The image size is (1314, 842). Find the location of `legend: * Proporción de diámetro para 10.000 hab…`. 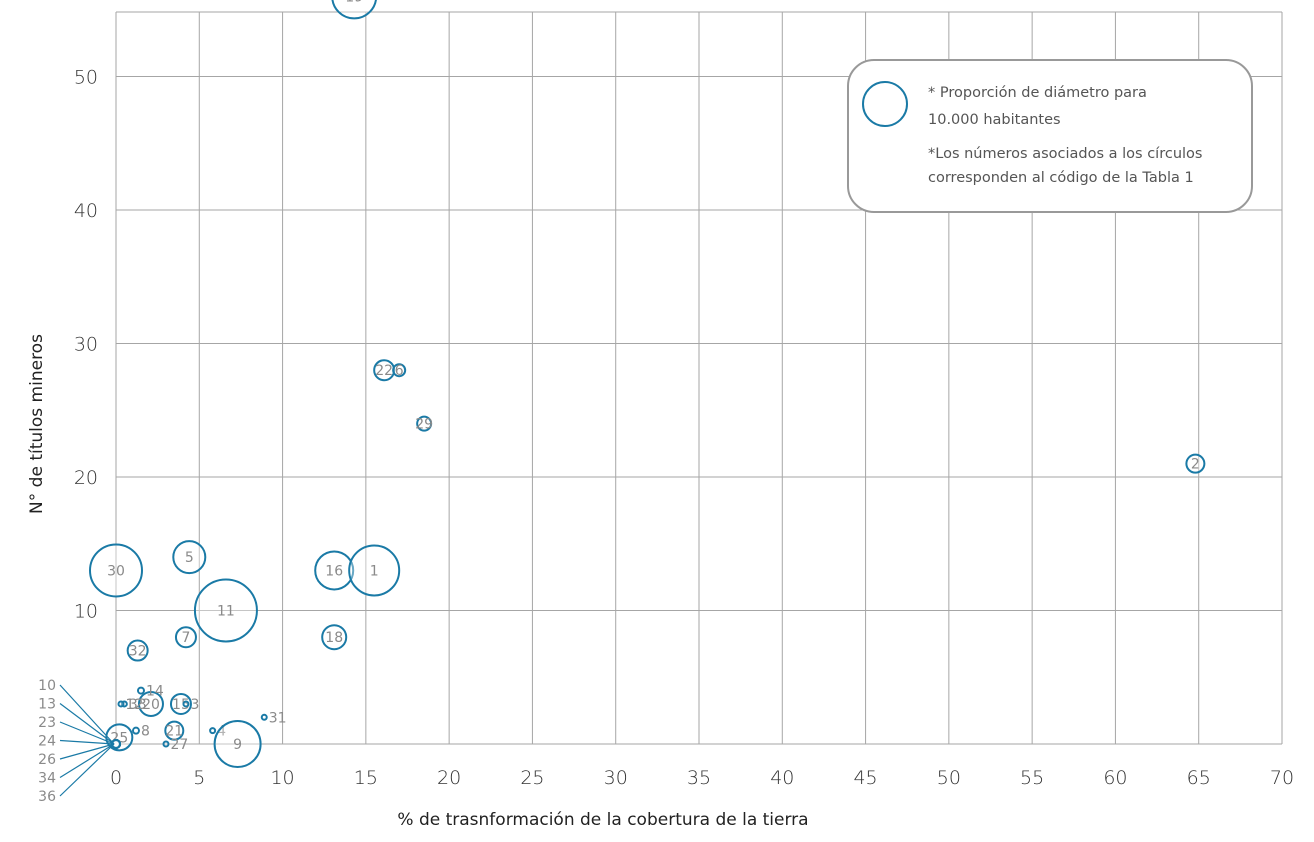

legend: * Proporción de diámetro para 10.000 hab… is located at coordinates (1050, 136).